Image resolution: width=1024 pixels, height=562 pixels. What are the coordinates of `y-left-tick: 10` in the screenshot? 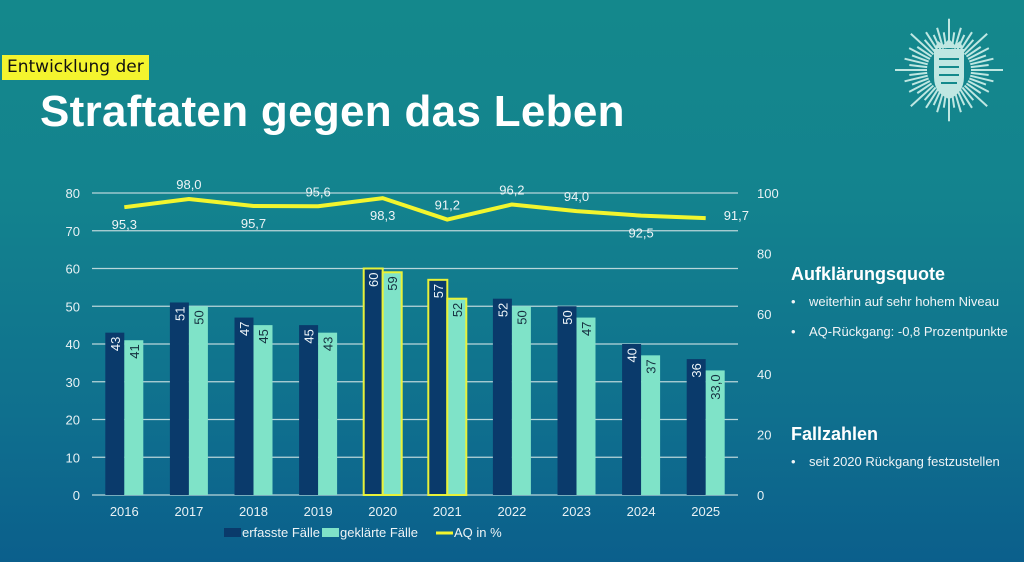 It's located at (73, 457).